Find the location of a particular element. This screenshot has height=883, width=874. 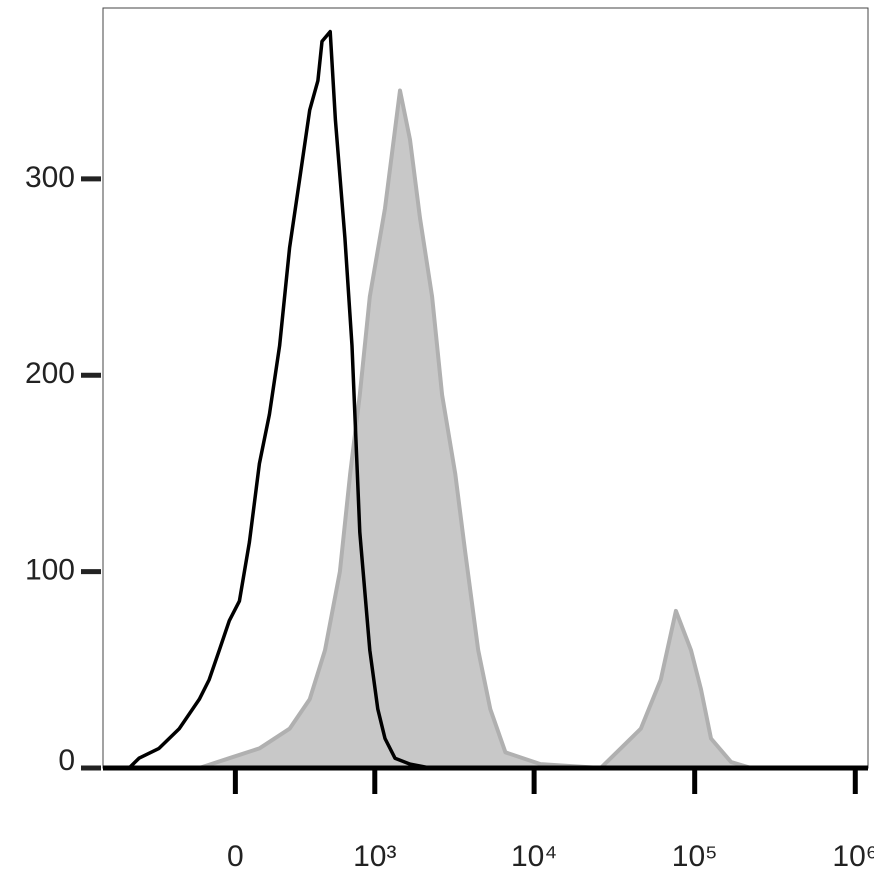

y-tick-label: 0 is located at coordinates (66, 760).